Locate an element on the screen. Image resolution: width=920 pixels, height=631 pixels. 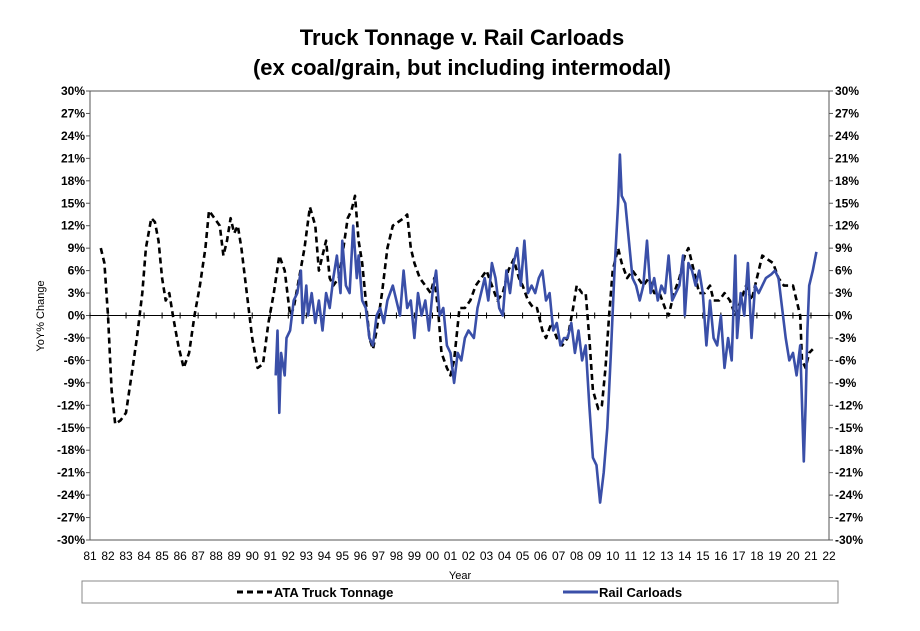
y-tick-label-left: 12% is located at coordinates (73, 226).